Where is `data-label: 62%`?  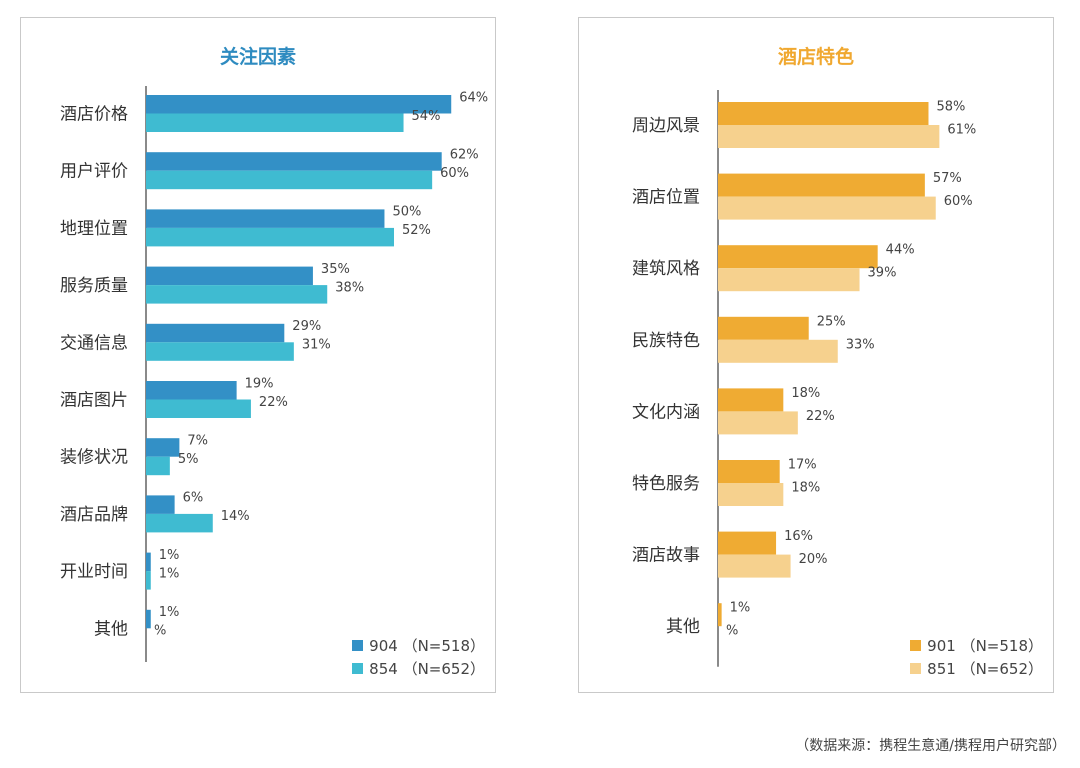
data-label: 62% is located at coordinates (464, 154).